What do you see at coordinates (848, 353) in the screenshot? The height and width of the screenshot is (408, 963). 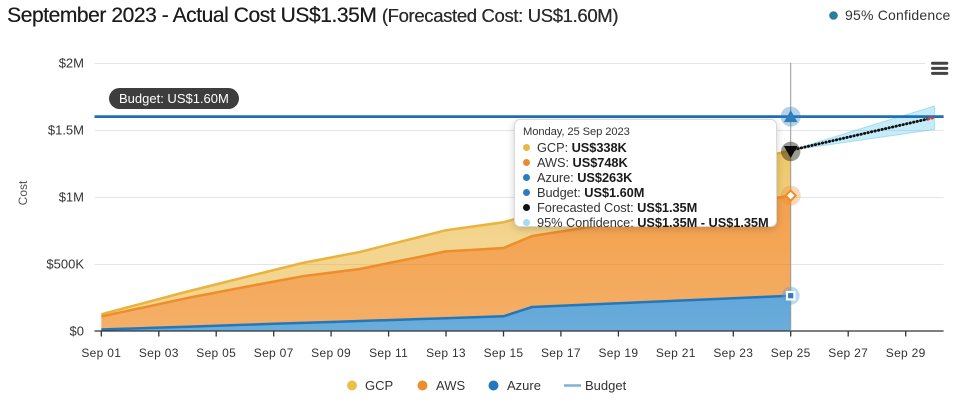 I see `svg-text: Sep 27` at bounding box center [848, 353].